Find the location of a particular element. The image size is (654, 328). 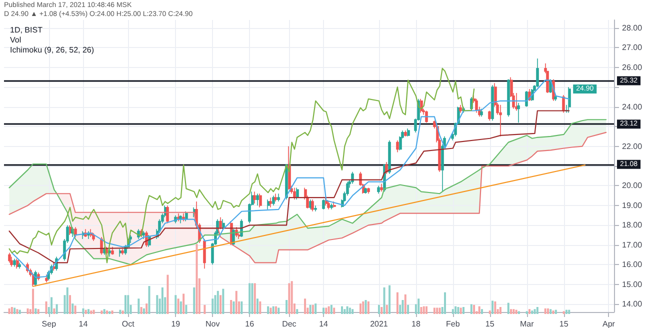

x-tick-label: Feb is located at coordinates (453, 324).